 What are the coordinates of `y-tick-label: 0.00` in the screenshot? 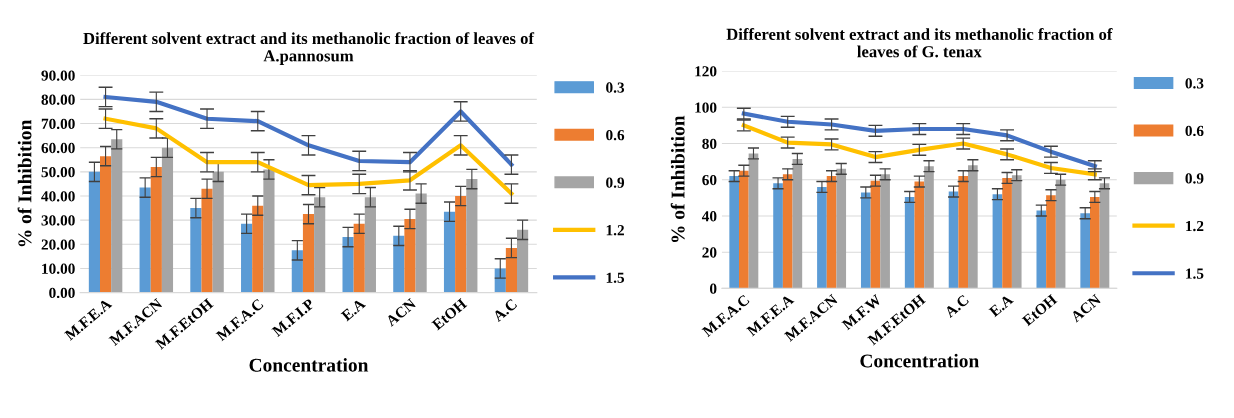 It's located at (62, 293).